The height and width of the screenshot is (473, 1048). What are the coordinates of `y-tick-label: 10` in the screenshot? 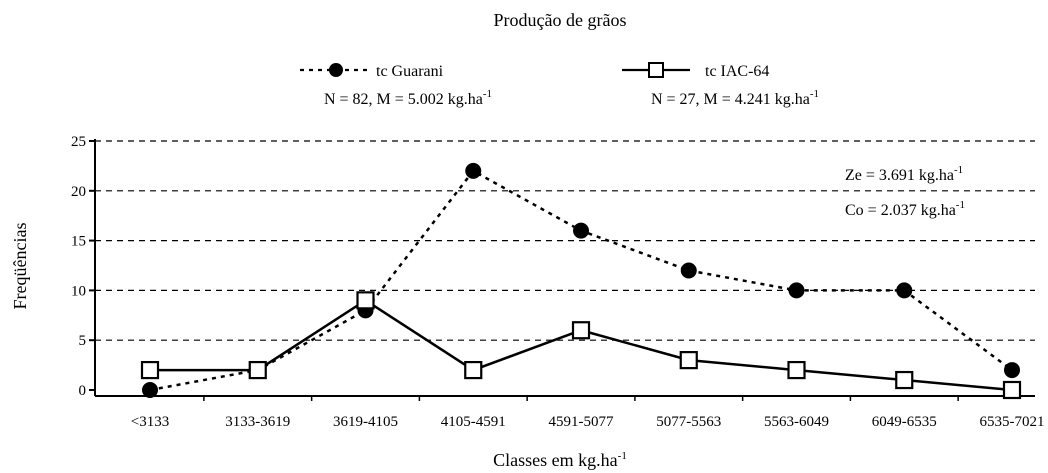 It's located at (78, 291).